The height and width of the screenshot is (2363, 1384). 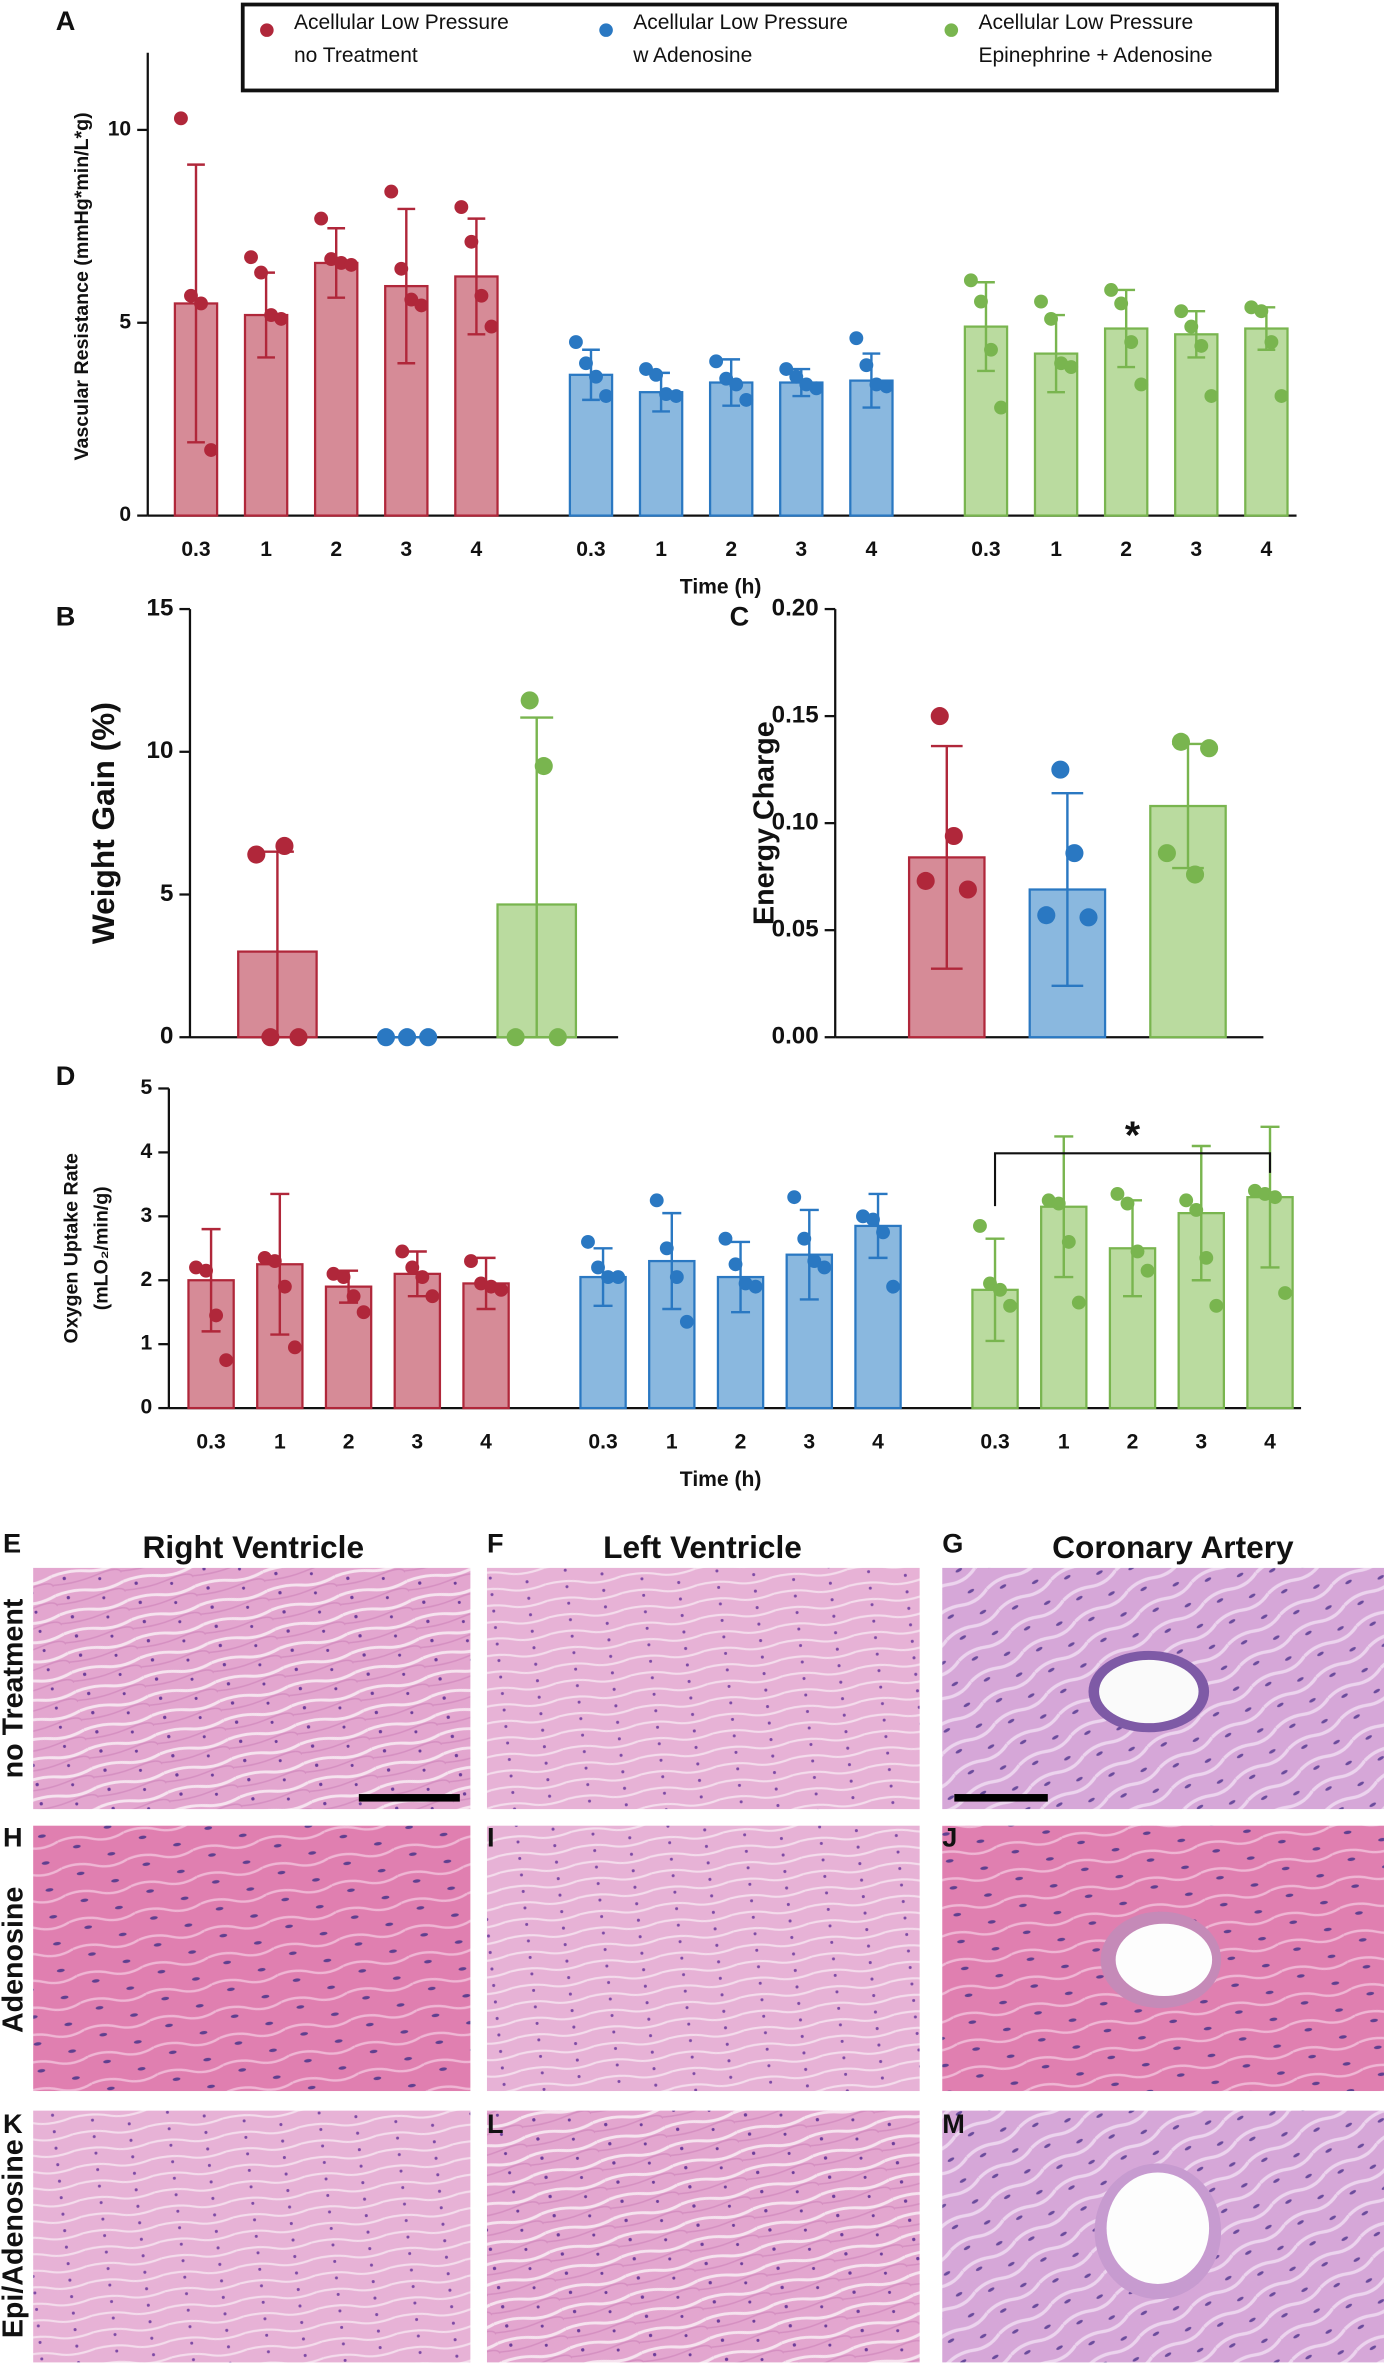 I want to click on row-label: Epi/Adenosine, so click(x=15, y=2238).